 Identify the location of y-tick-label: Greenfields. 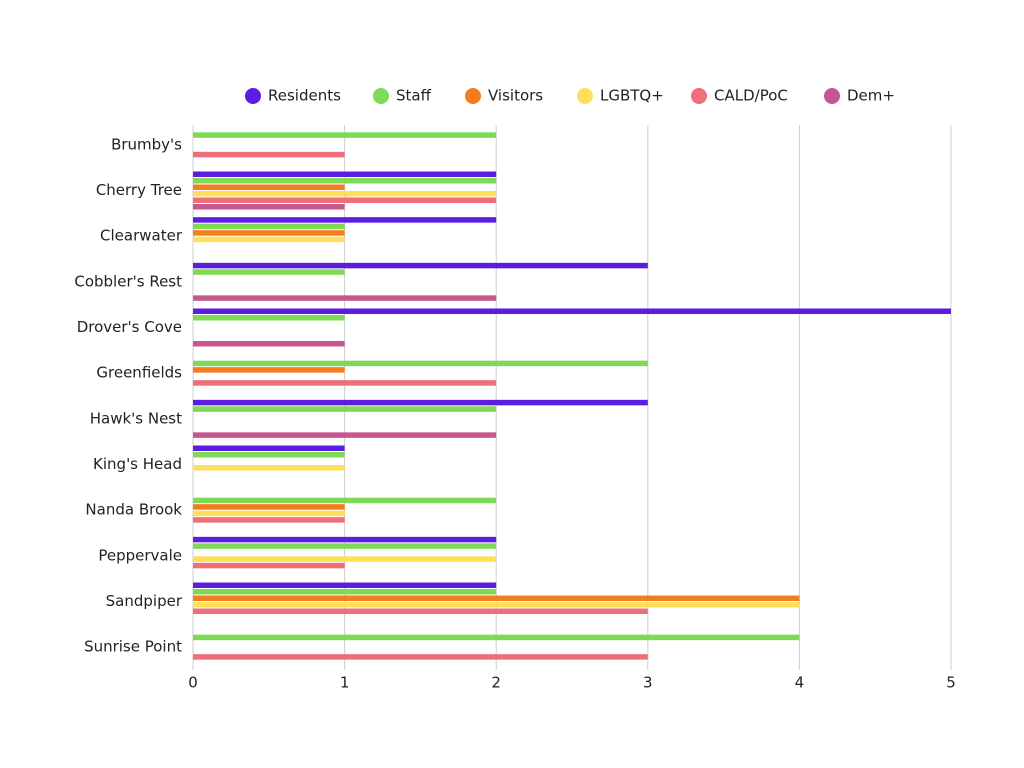
(139, 373).